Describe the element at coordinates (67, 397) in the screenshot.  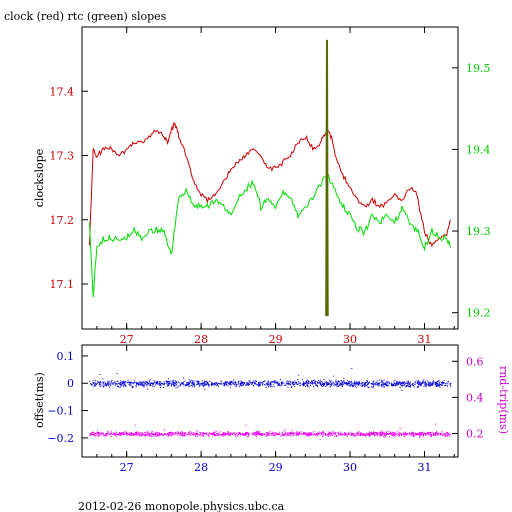
I see `bottom-left-y-axis: −0.2−0.100.1` at that location.